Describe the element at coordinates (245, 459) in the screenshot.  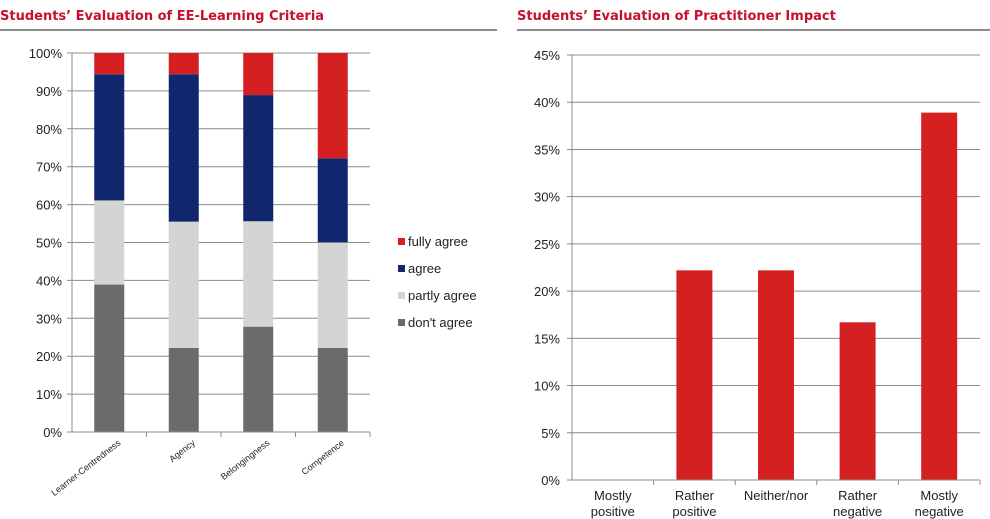
I see `x-tick-label: Belongingness` at that location.